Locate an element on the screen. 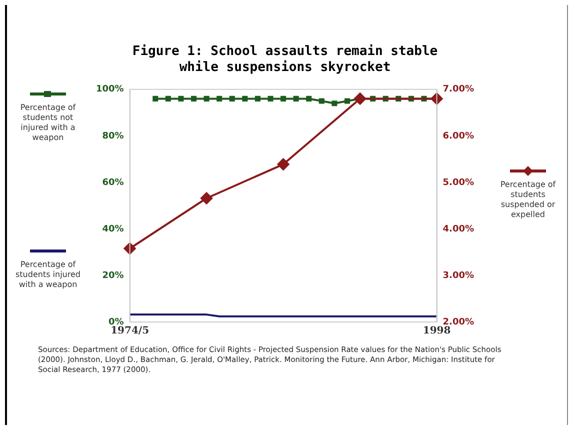 The height and width of the screenshot is (430, 571). legend-label: Percentage of students not injured with a weapon is located at coordinates (48, 123).